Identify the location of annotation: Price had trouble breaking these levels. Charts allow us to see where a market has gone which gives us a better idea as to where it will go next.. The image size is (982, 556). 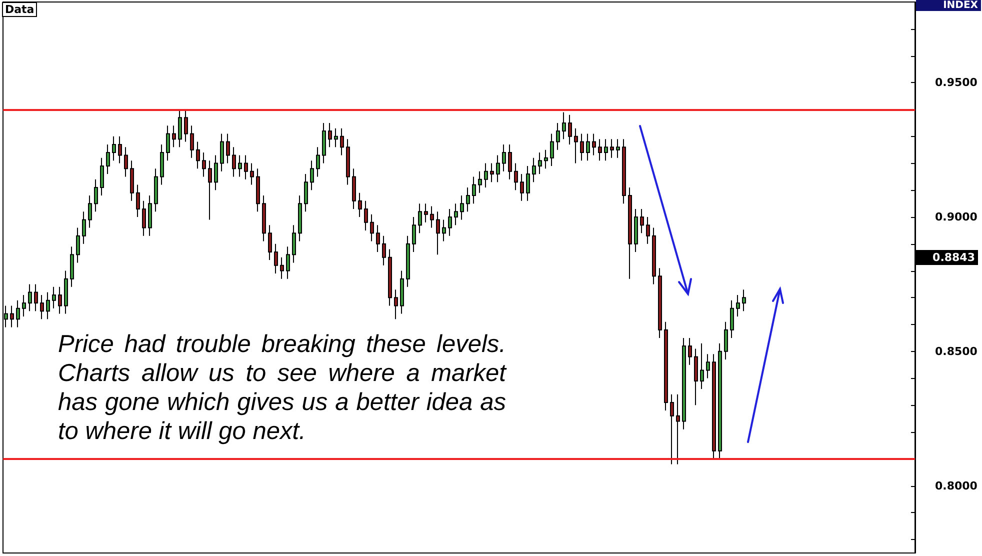
(282, 388).